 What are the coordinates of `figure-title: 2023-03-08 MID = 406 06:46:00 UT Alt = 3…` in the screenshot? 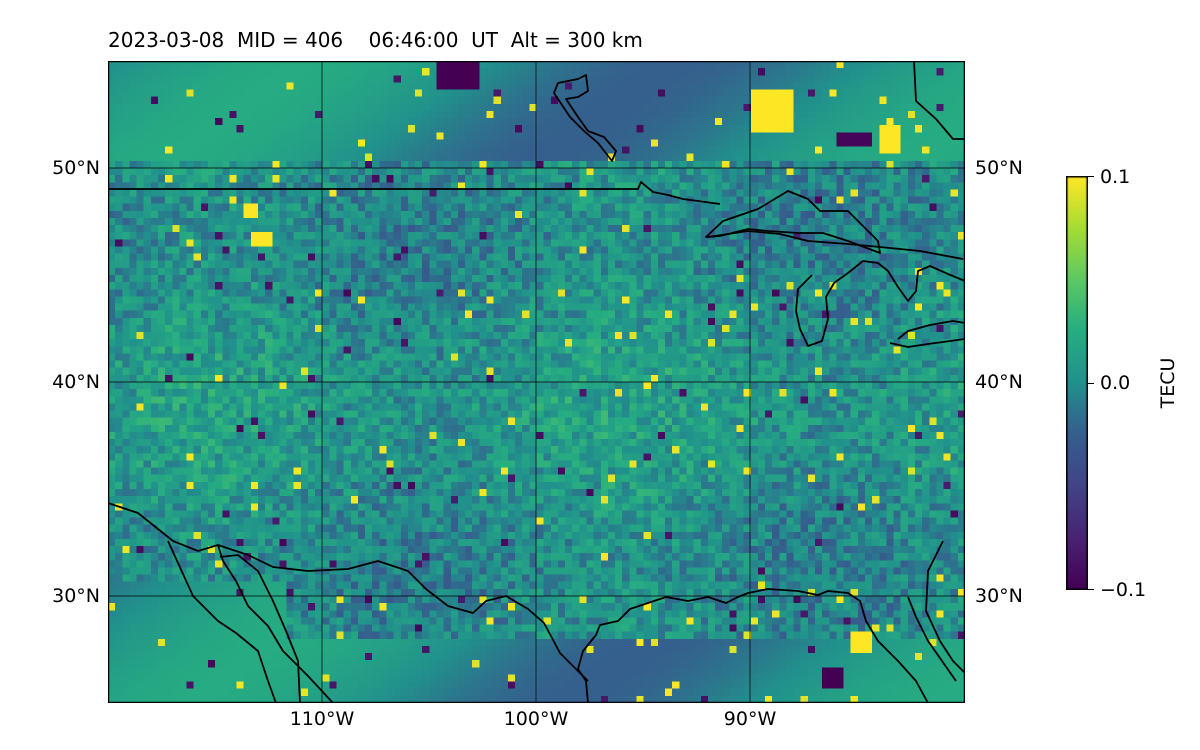 It's located at (375, 40).